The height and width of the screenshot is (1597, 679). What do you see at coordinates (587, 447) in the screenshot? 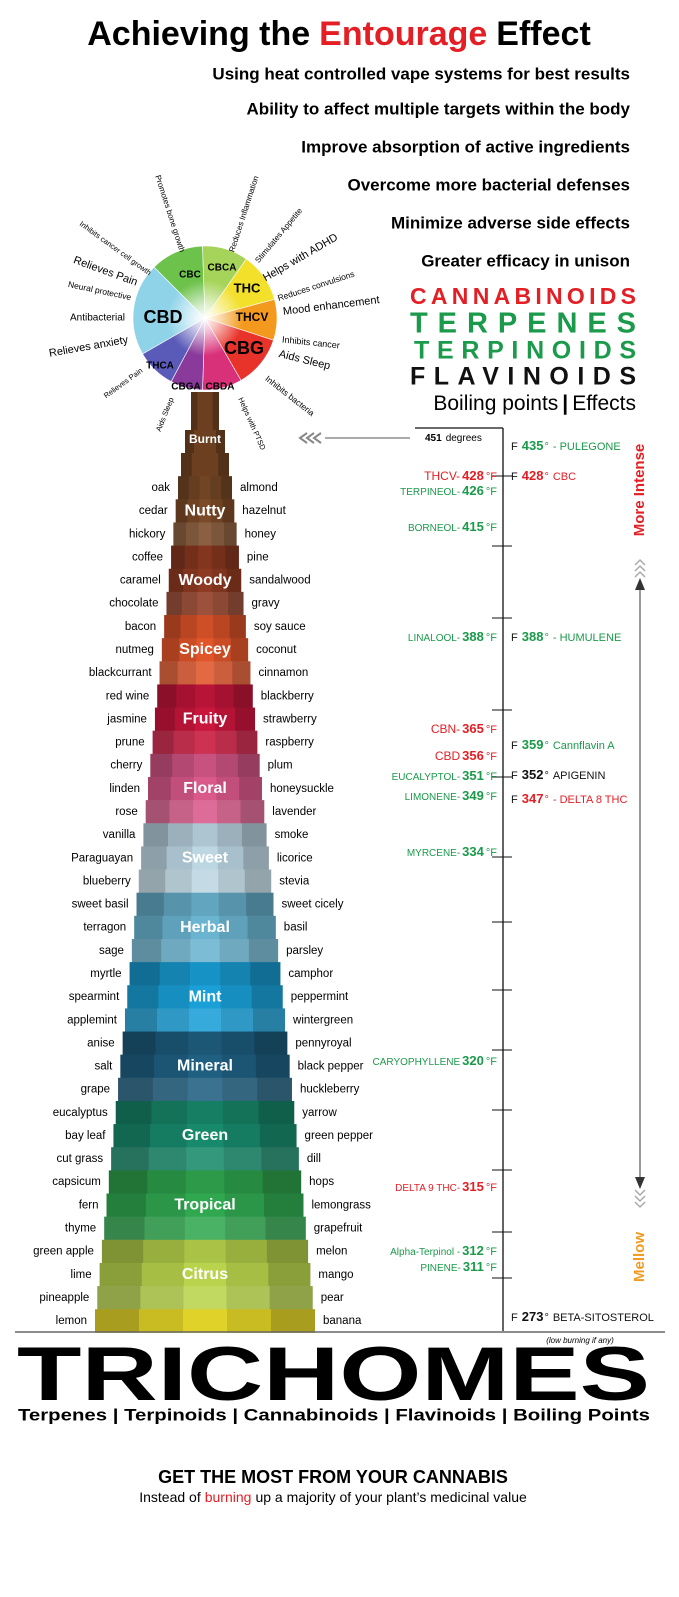
I see `text-part: - PULEGONE` at bounding box center [587, 447].